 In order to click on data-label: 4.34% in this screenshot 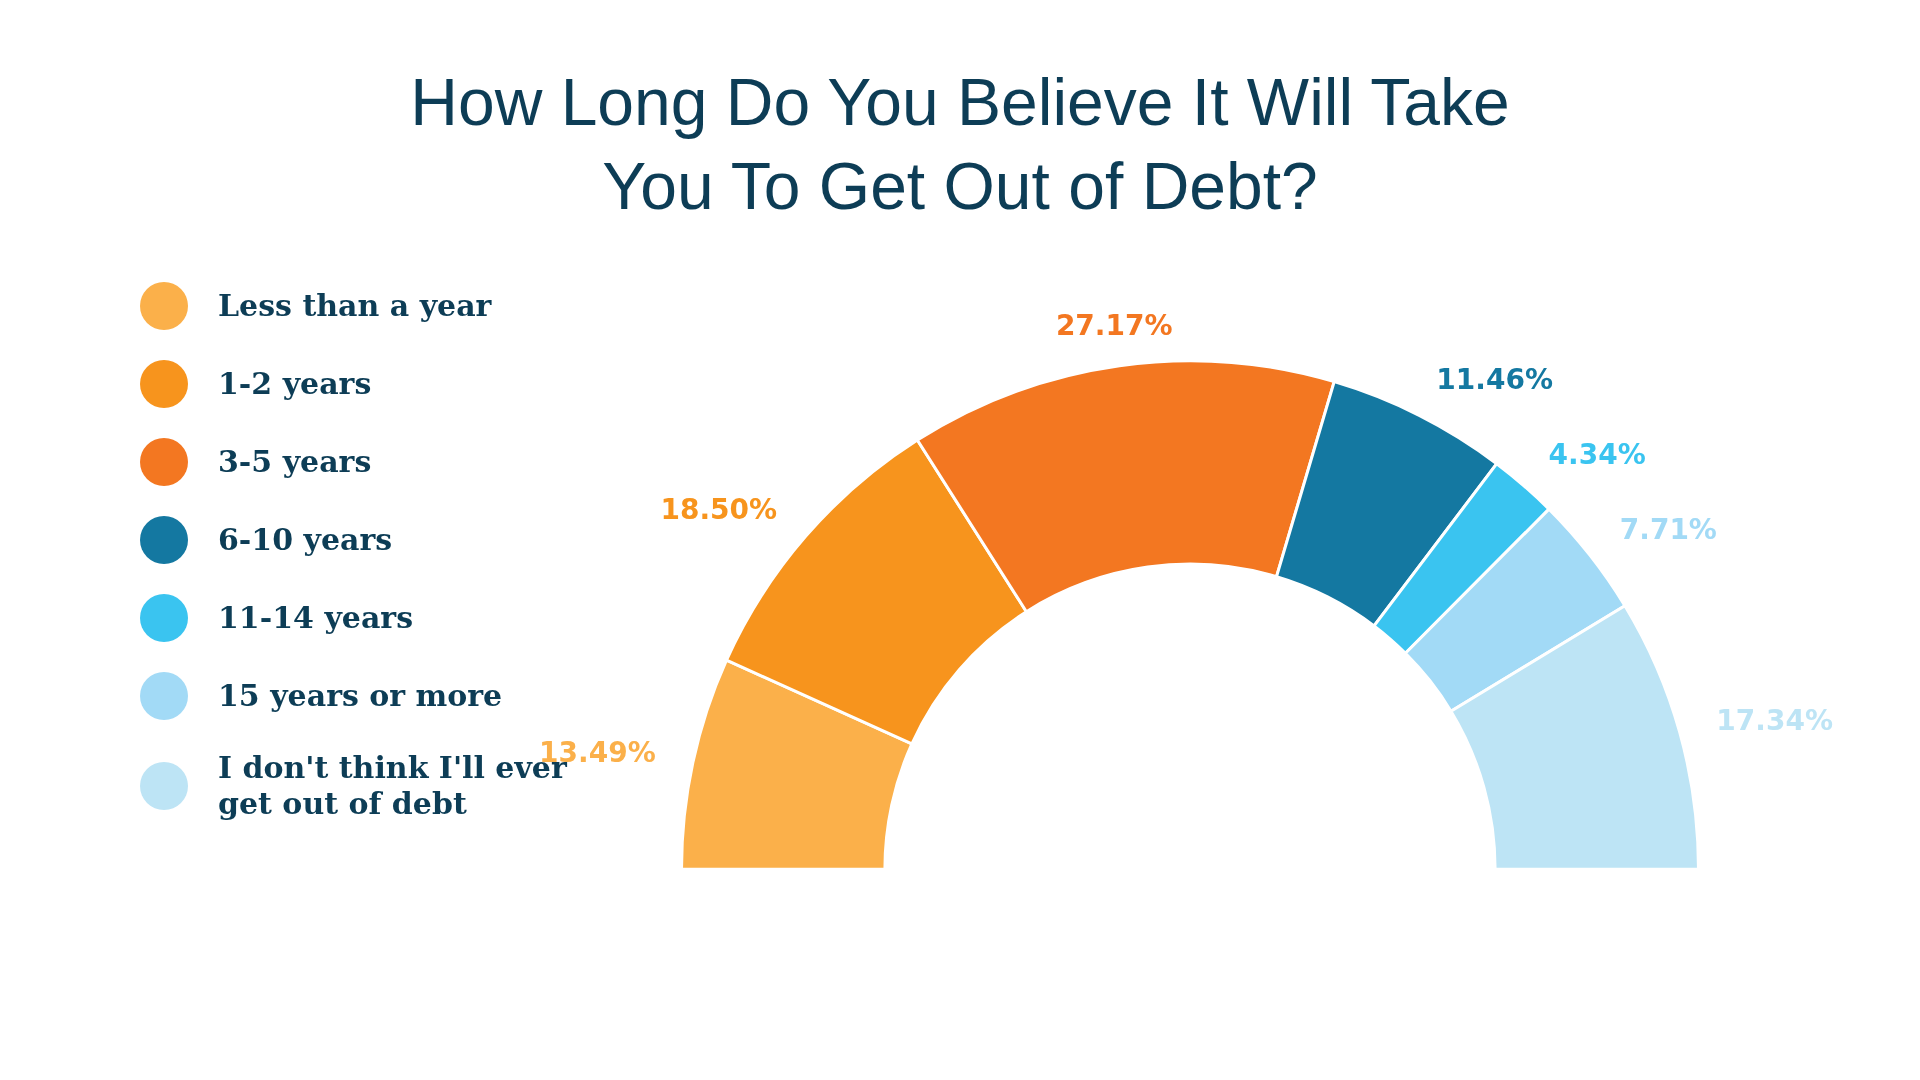, I will do `click(1597, 455)`.